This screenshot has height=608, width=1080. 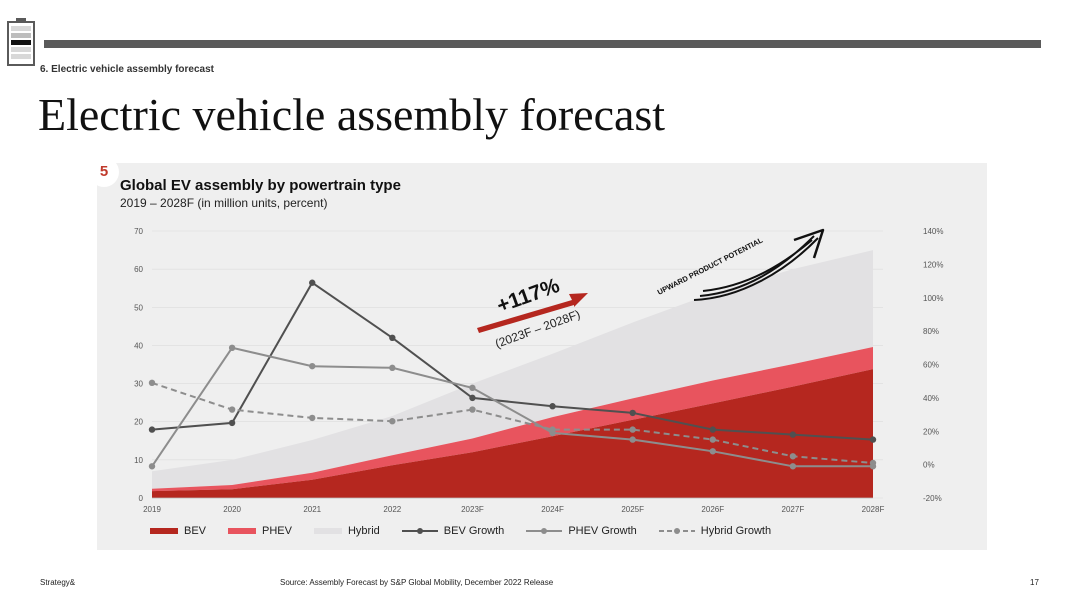 What do you see at coordinates (933, 264) in the screenshot?
I see `y2-tick-label: 120%` at bounding box center [933, 264].